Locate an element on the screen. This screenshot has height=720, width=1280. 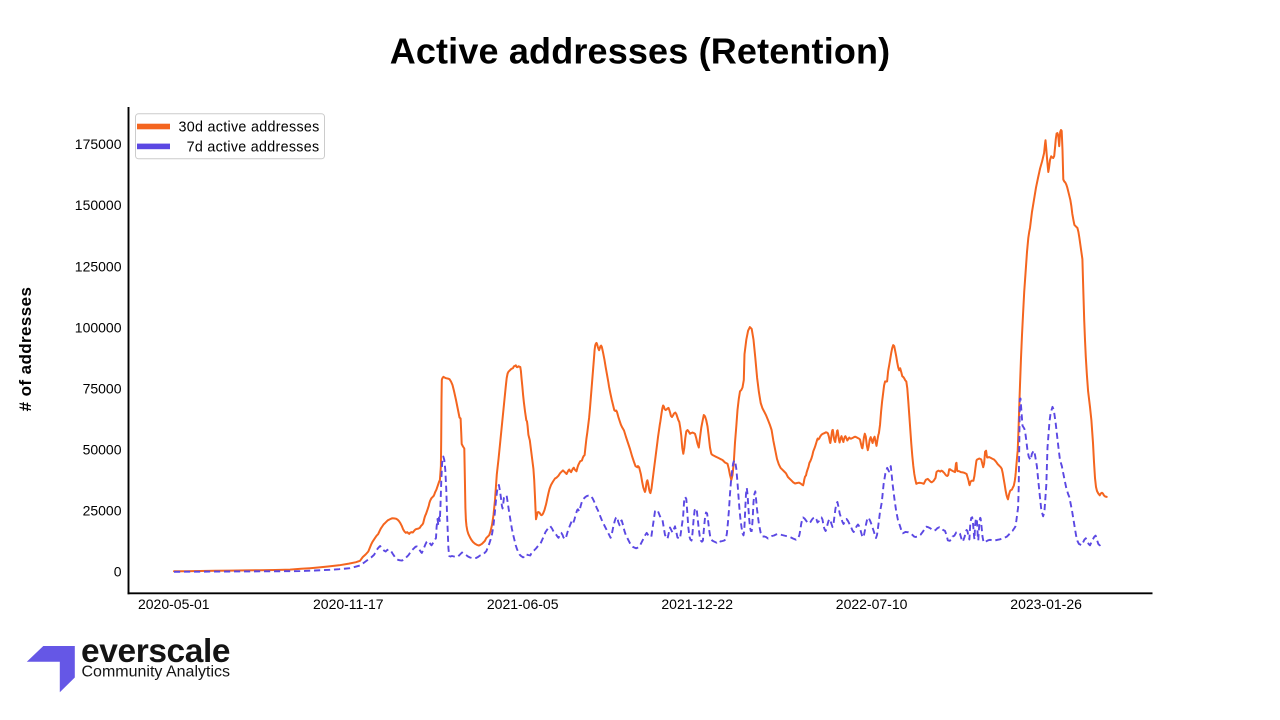
svg-text: 2023-01-26 is located at coordinates (1046, 604).